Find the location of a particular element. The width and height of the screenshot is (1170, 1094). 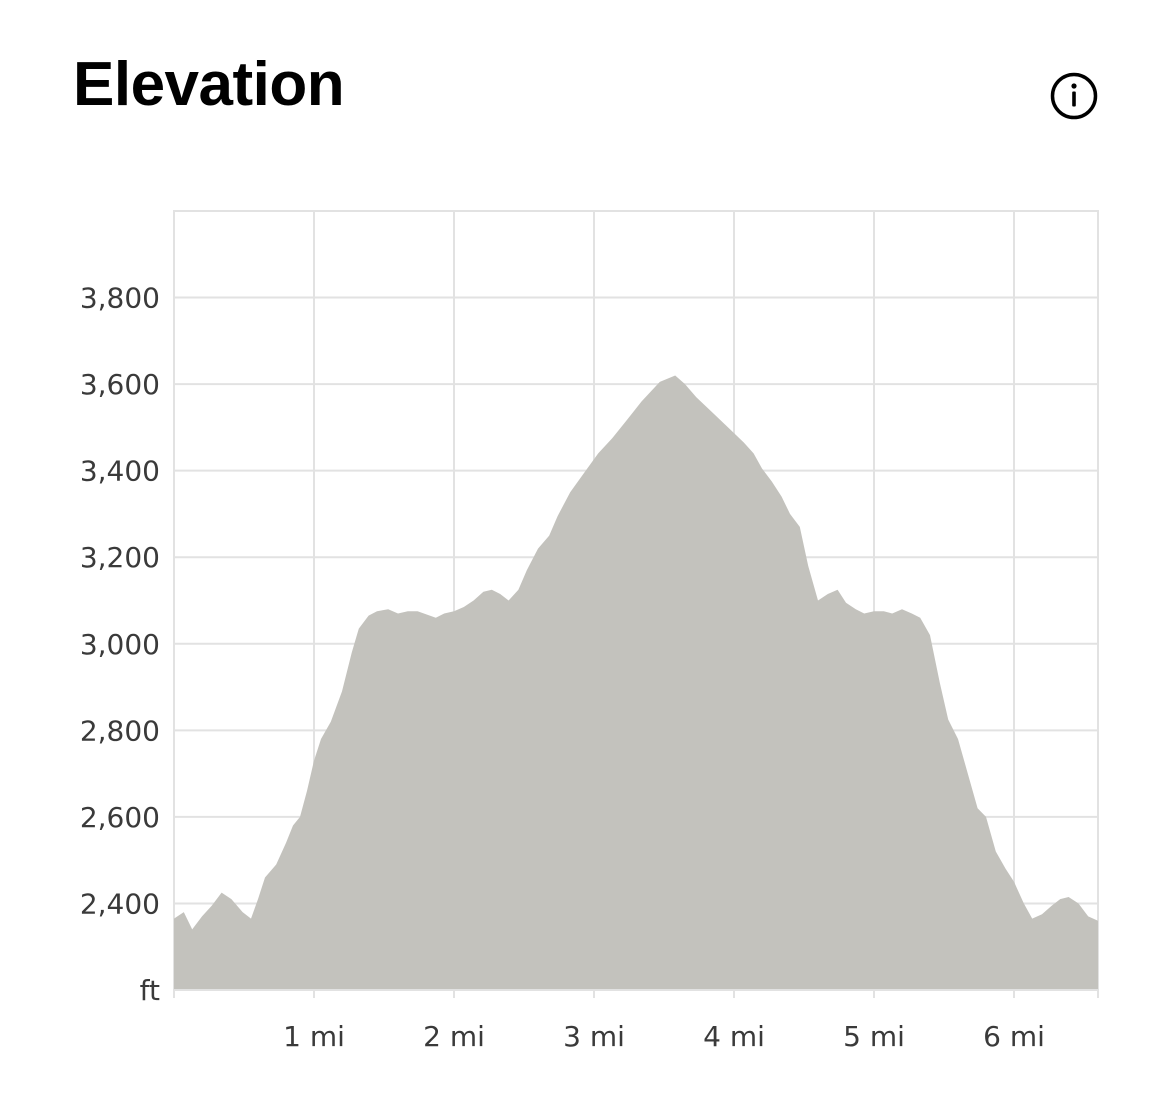

y-tick-label: 3,400 is located at coordinates (120, 471).